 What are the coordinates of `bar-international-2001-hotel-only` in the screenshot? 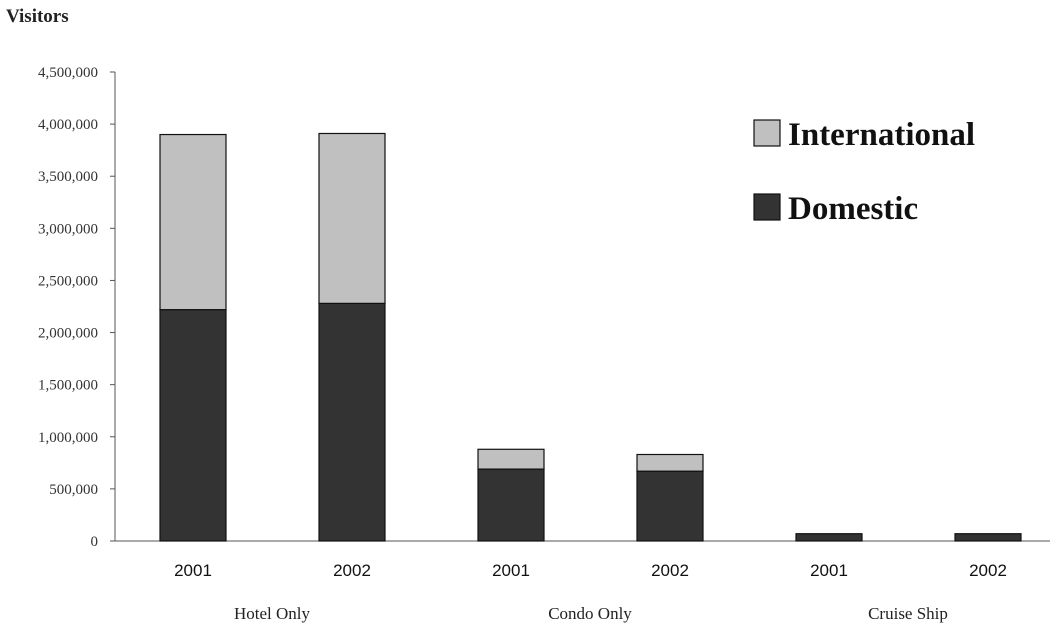 It's located at (193, 222).